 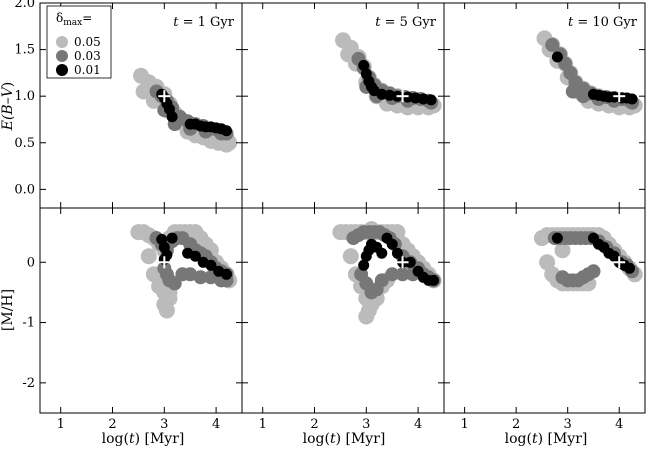 What do you see at coordinates (603, 22) in the screenshot?
I see `panel-title-3: t = 10 Gyr` at bounding box center [603, 22].